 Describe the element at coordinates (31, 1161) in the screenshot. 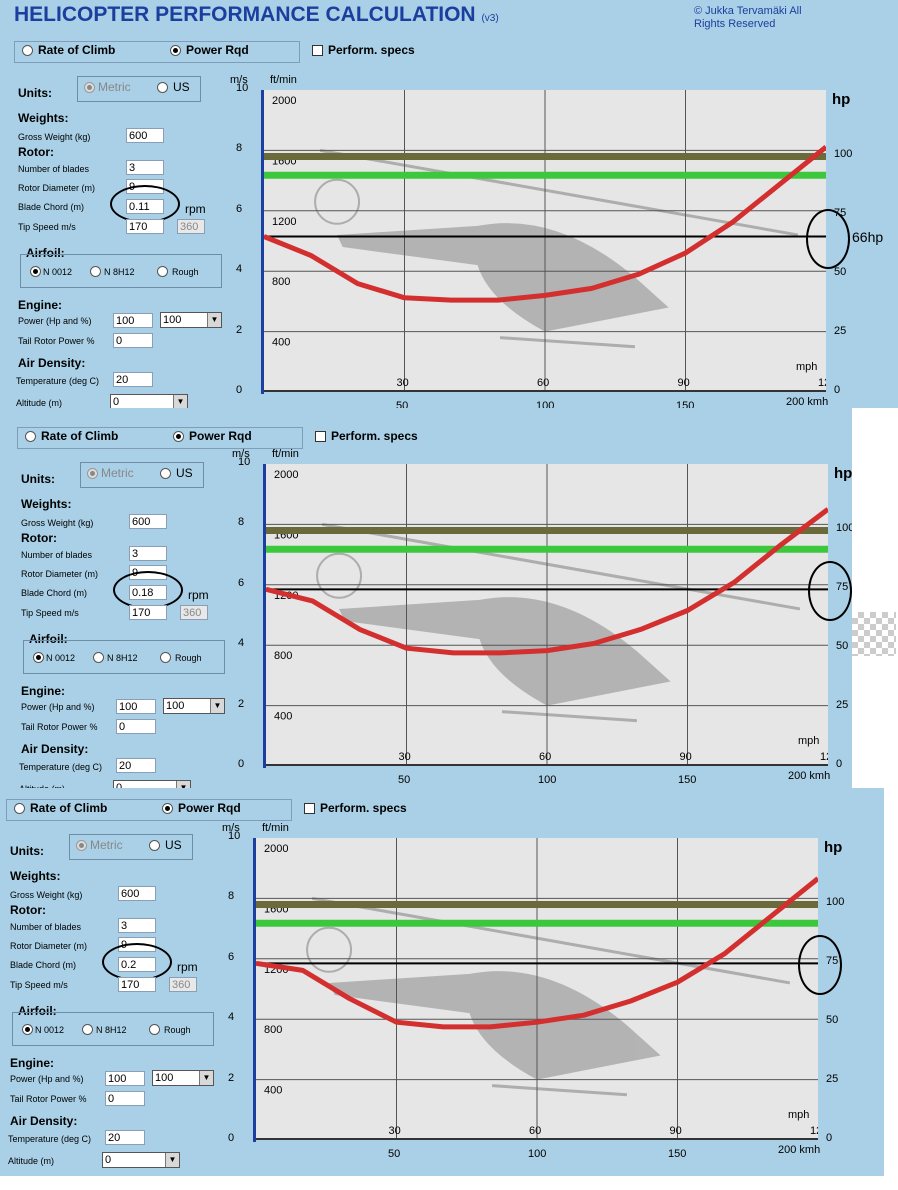

I see `altitude-label: Altitude (m)` at that location.